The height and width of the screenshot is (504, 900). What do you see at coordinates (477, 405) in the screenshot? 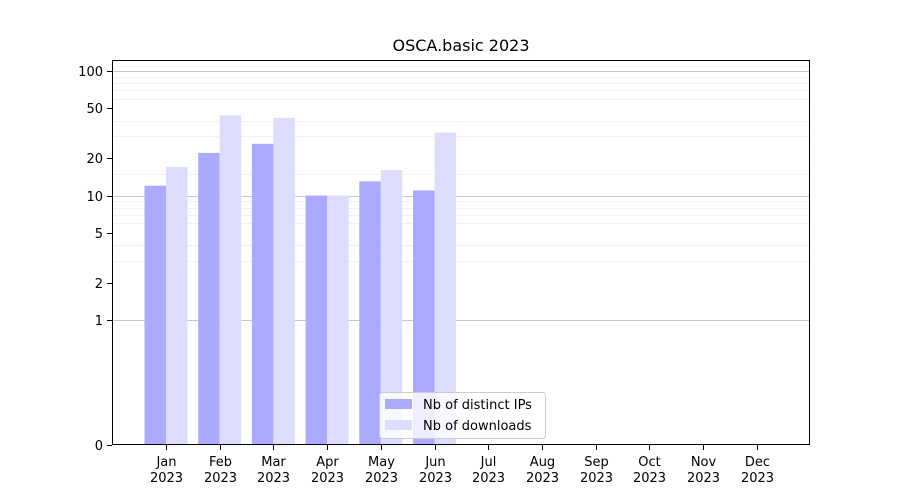
I see `legend-label: Nb of distinct IPs` at bounding box center [477, 405].